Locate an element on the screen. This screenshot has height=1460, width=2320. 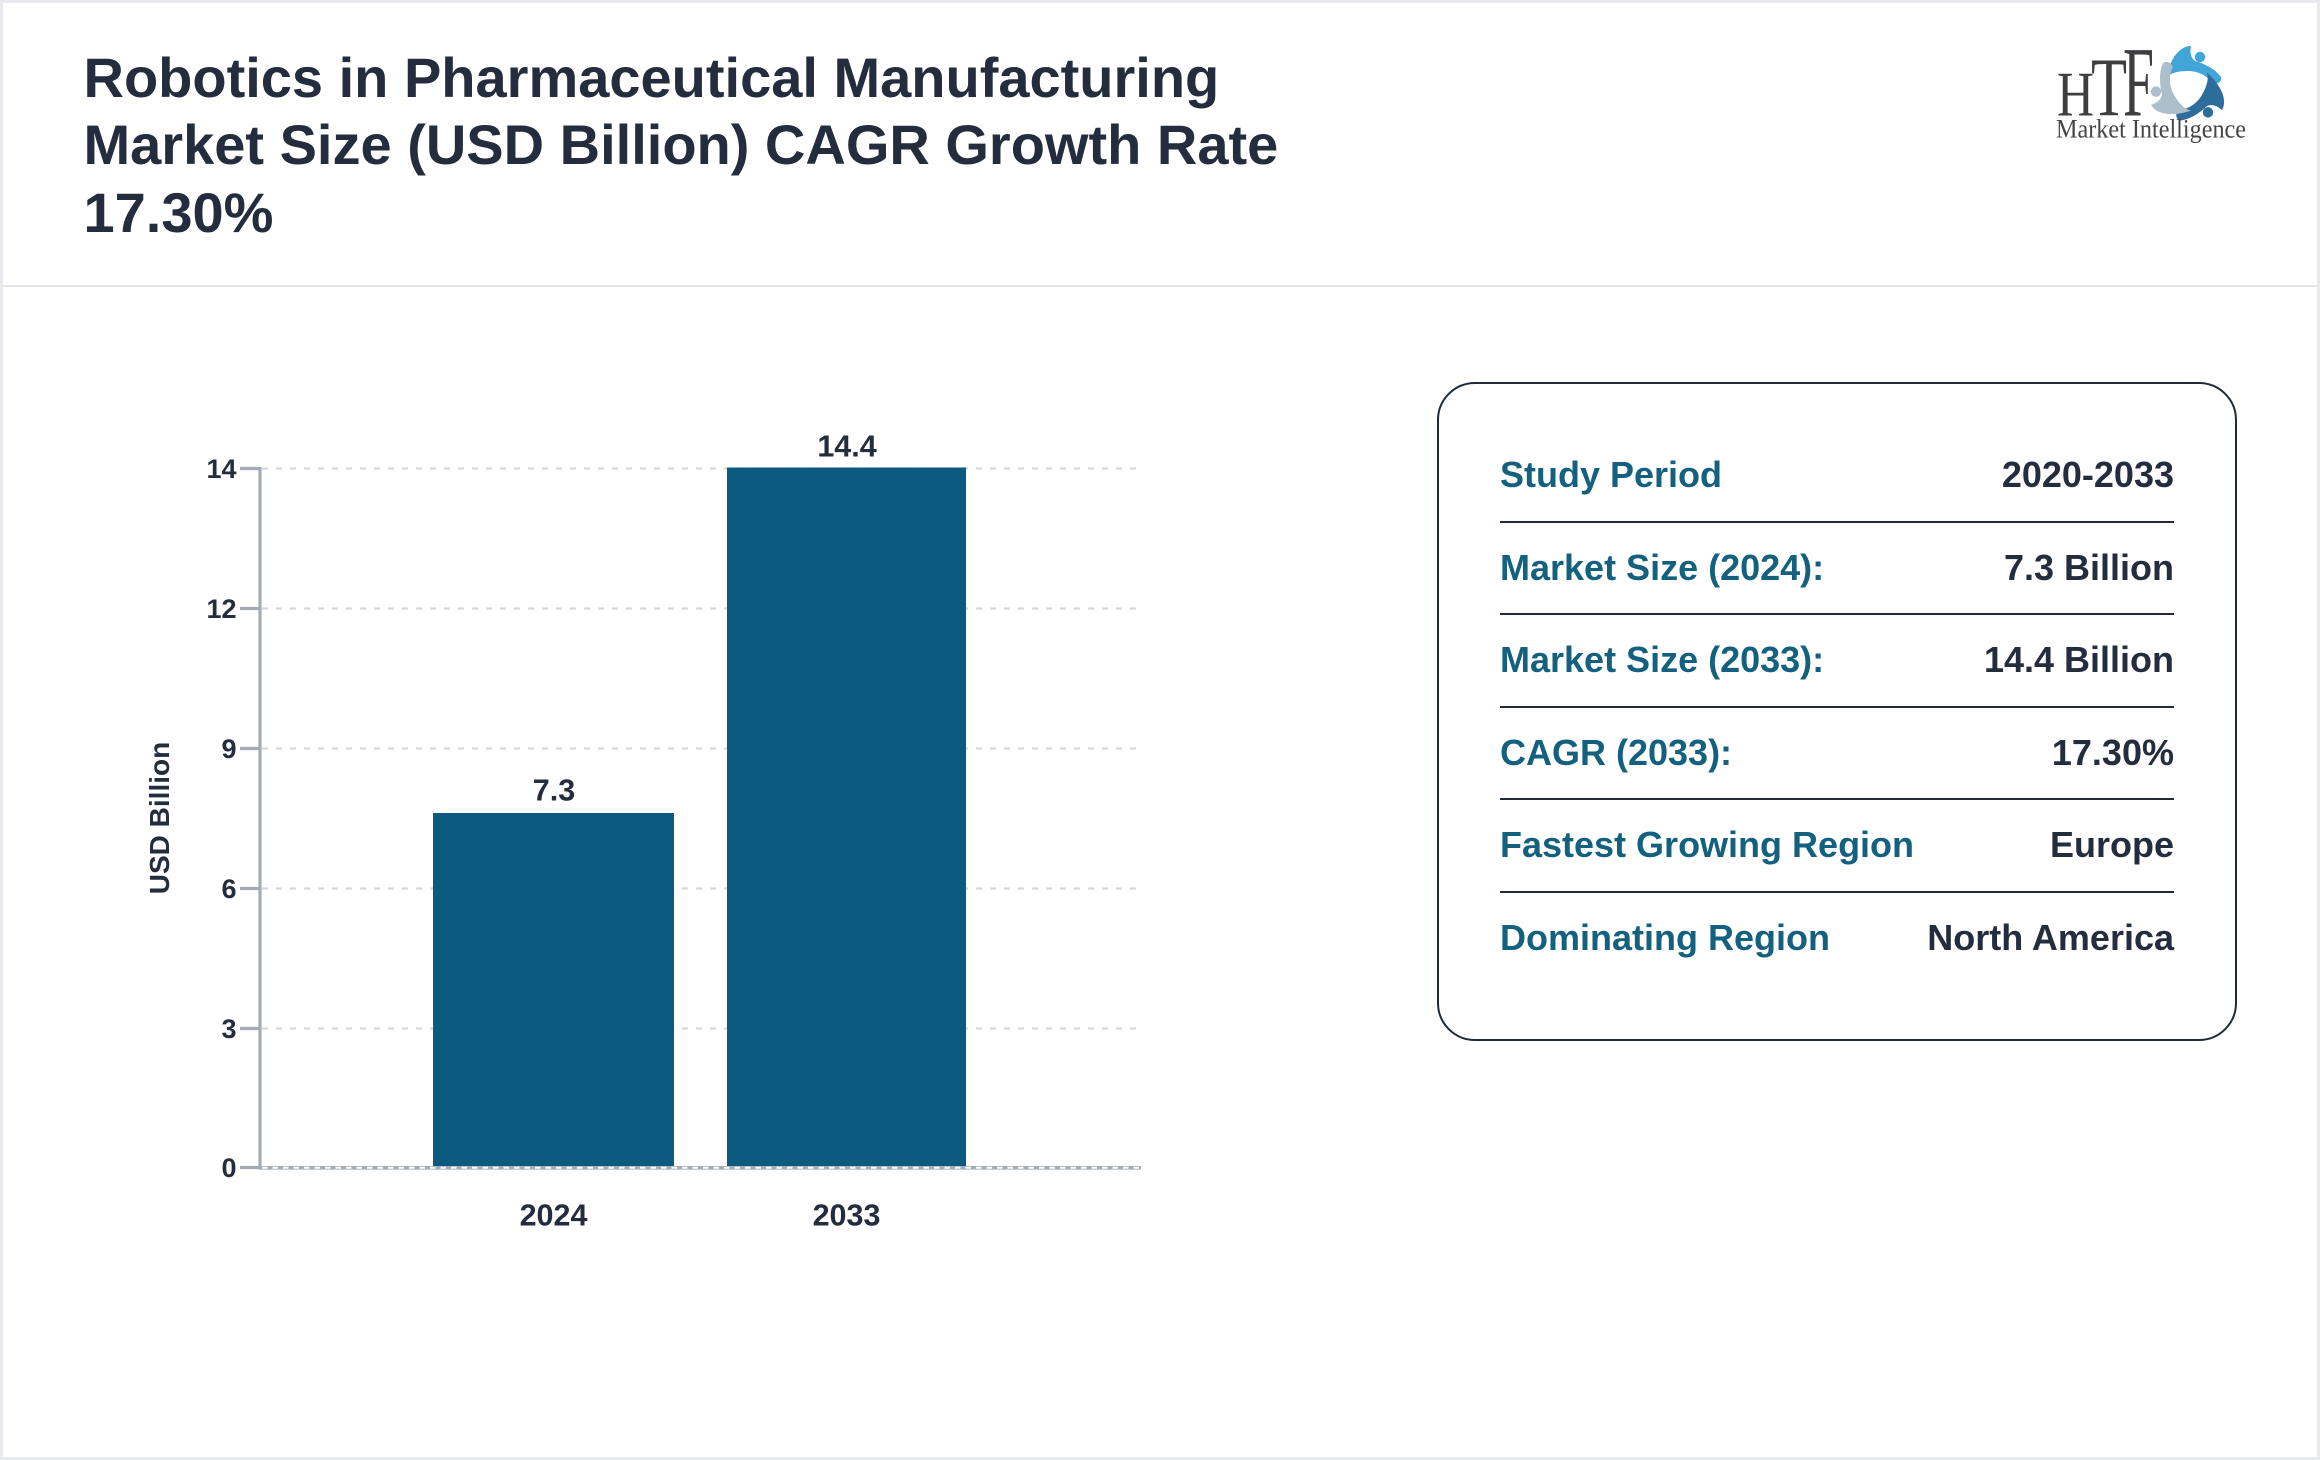
svg-text: Market Intelligence is located at coordinates (2151, 128).